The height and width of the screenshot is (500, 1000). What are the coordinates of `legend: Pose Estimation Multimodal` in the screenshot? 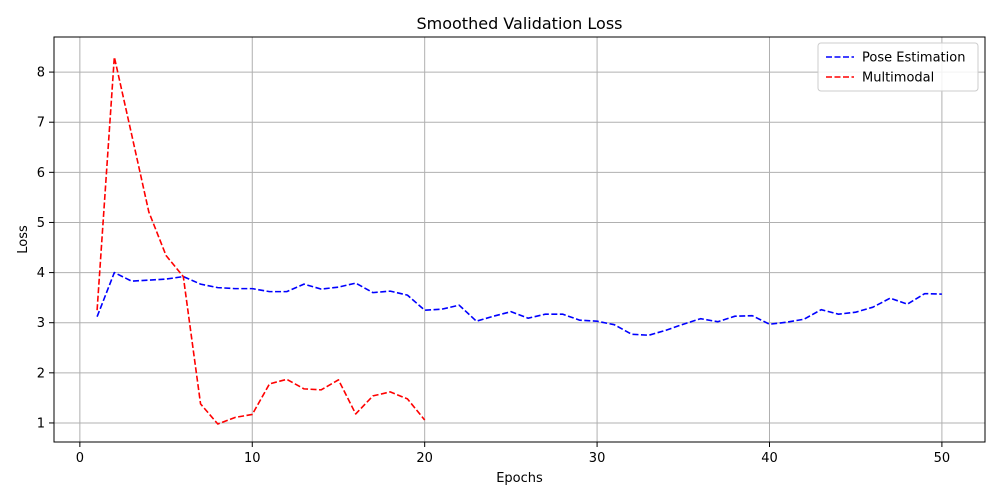 It's located at (898, 67).